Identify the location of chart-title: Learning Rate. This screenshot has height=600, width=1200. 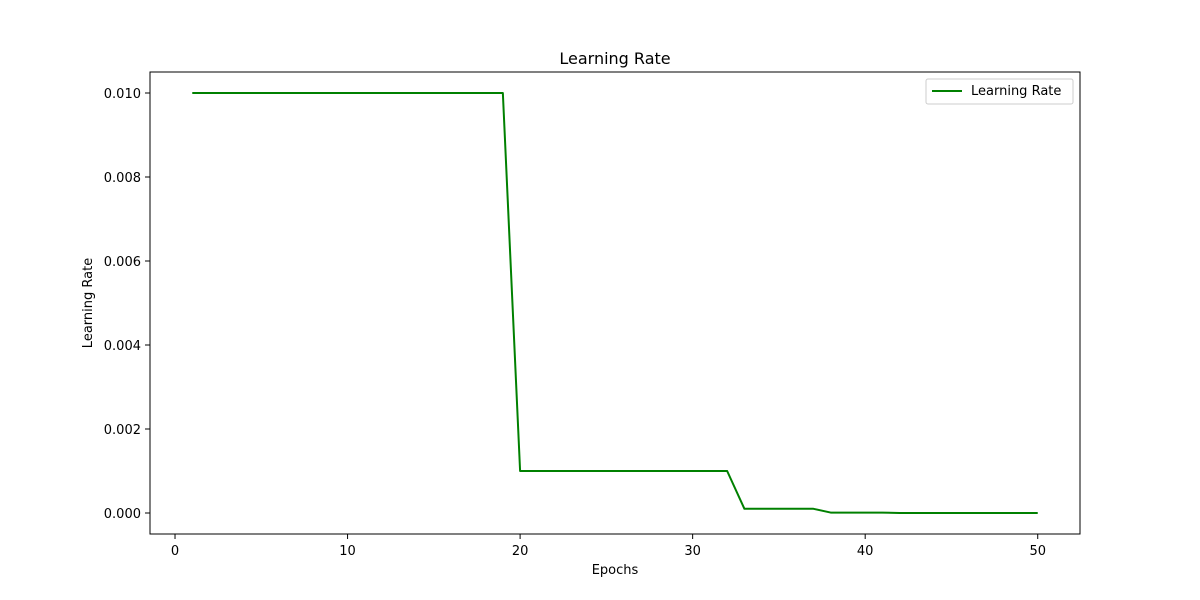
(614, 58).